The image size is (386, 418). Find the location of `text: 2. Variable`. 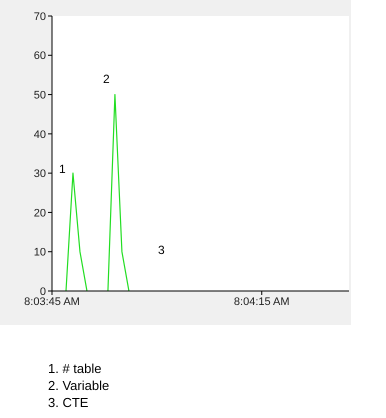

text: 2. Variable is located at coordinates (79, 385).